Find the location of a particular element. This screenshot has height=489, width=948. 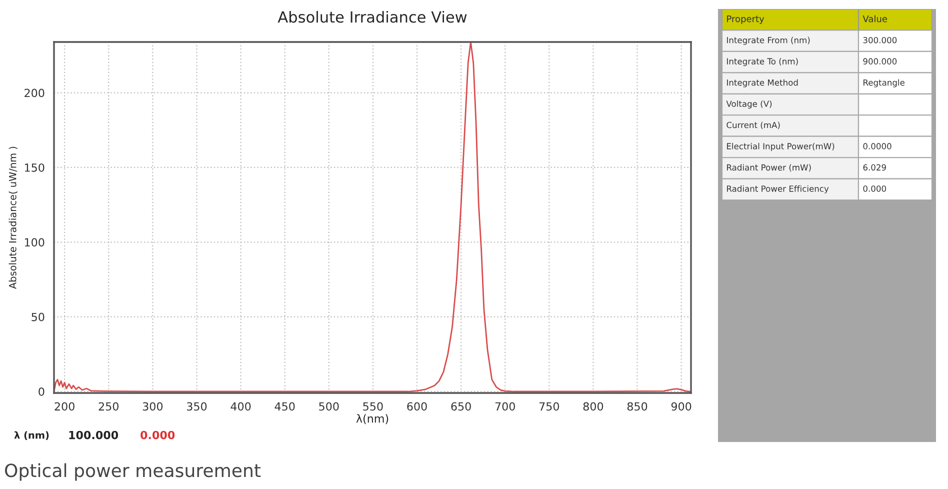

x-axis-title: λ(nm) is located at coordinates (372, 419).